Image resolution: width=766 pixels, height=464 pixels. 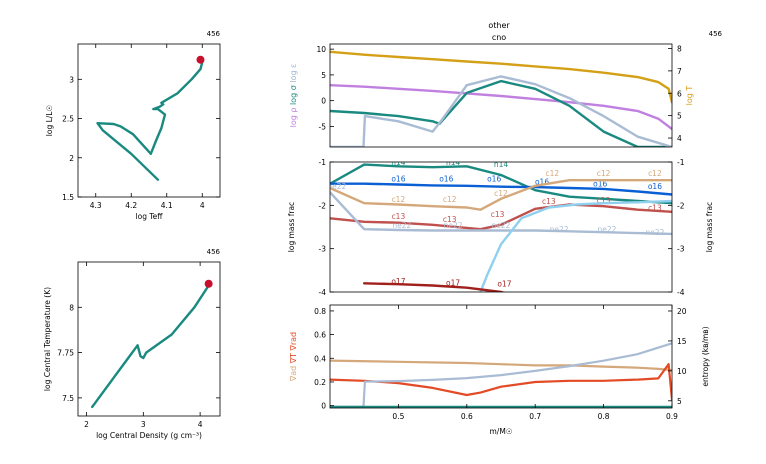 I want to click on bottom-y2tick-label: 15, so click(x=682, y=341).